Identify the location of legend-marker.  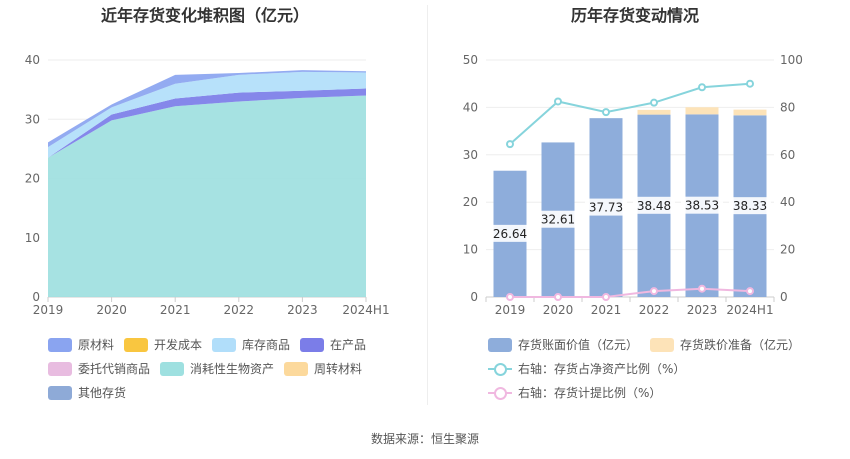
(500, 393).